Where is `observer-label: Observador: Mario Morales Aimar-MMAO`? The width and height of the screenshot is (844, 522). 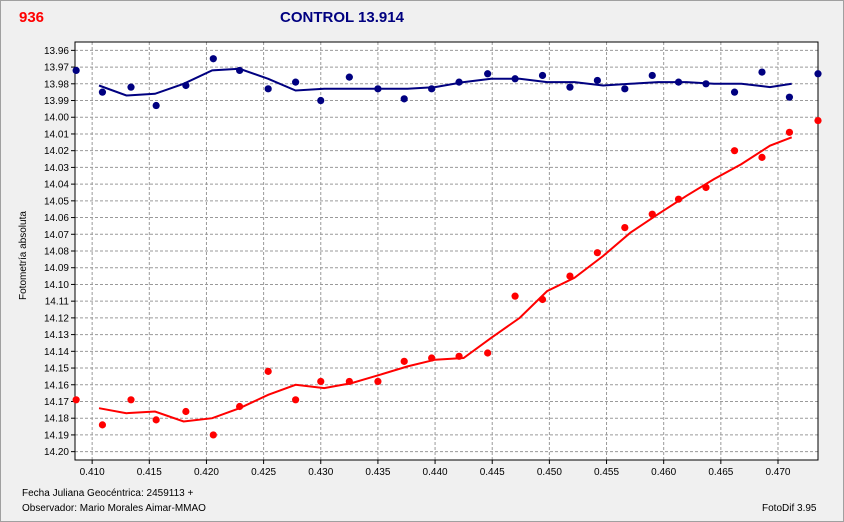 observer-label: Observador: Mario Morales Aimar-MMAO is located at coordinates (114, 508).